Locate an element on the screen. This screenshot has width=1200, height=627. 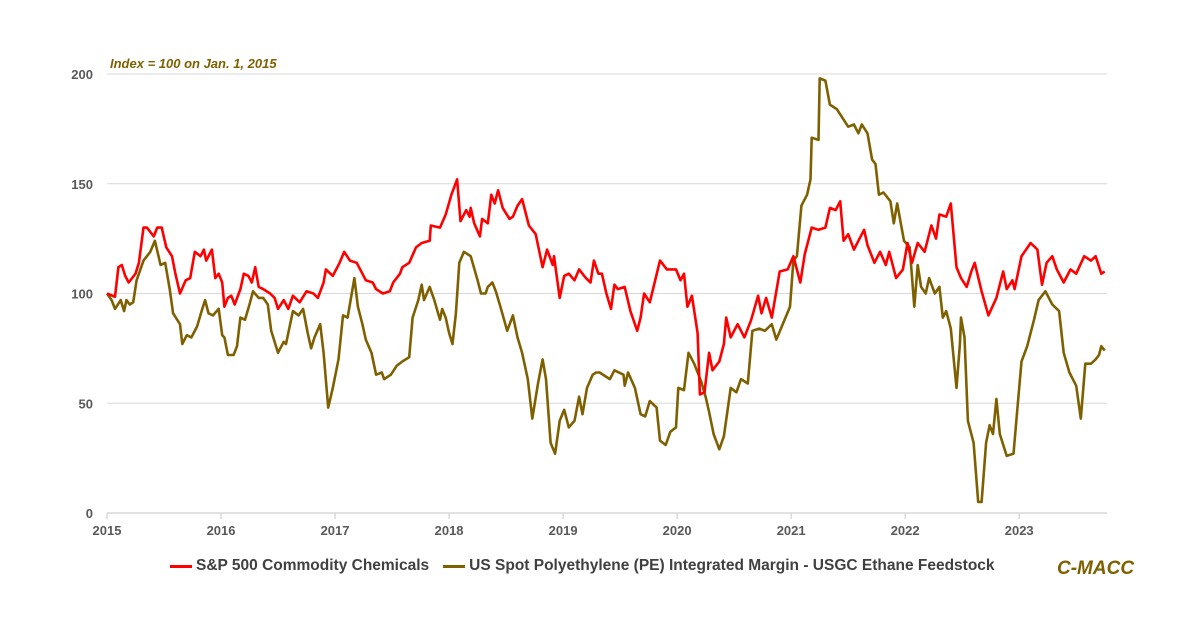
legend-swatch-red is located at coordinates (181, 566).